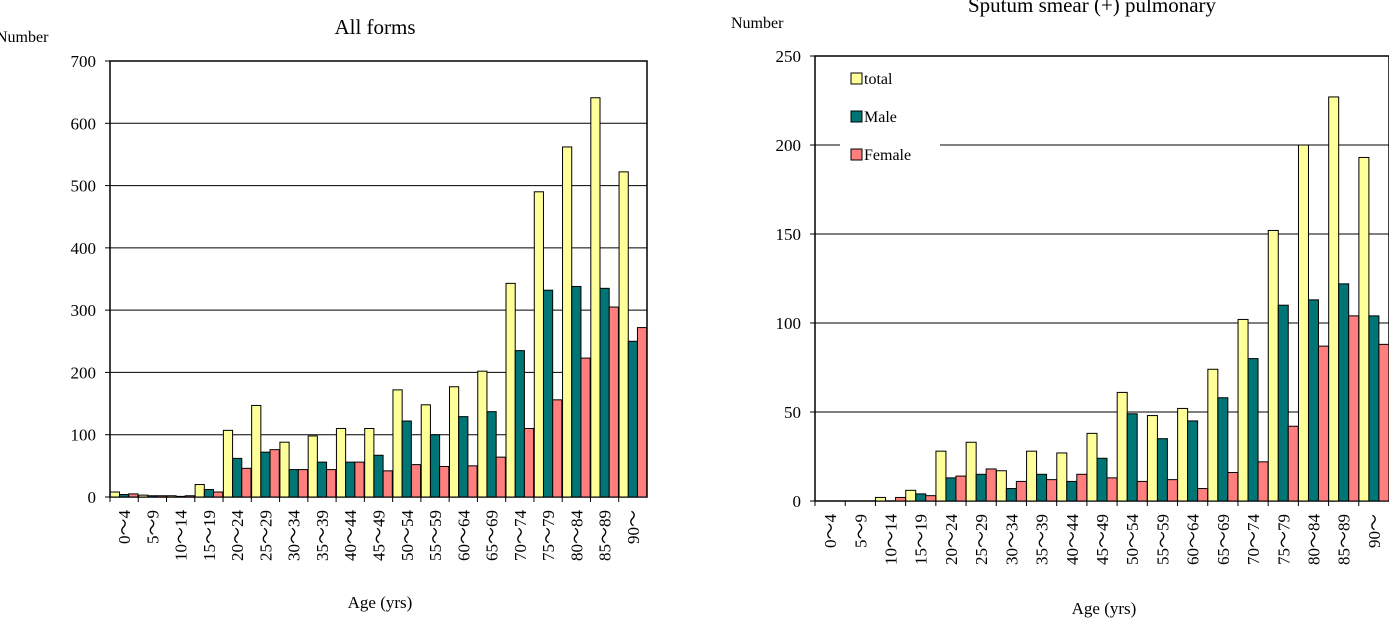 This screenshot has width=1389, height=623. Describe the element at coordinates (492, 535) in the screenshot. I see `x-tick-label: 65～69` at that location.